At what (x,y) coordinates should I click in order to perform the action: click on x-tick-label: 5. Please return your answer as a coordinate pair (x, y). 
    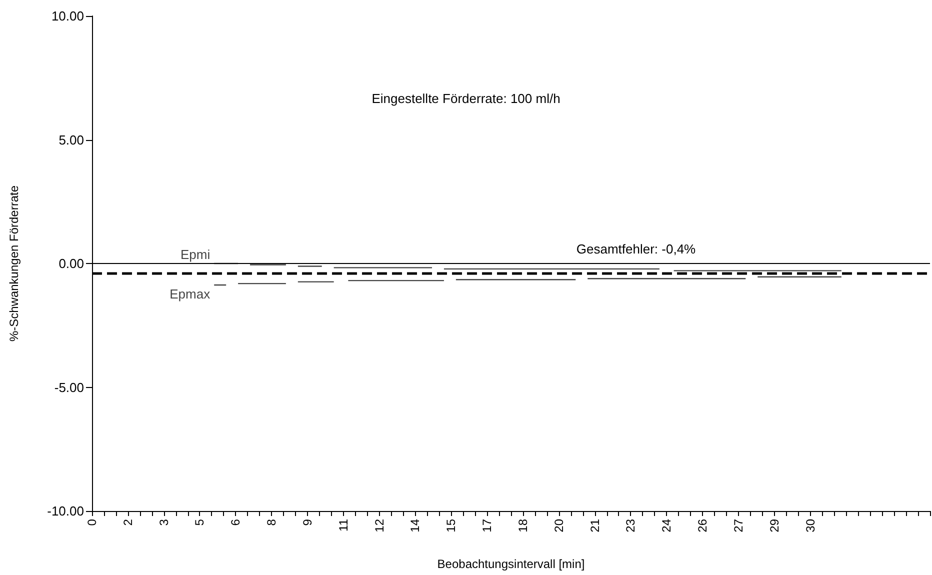
    Looking at the image, I should click on (199, 522).